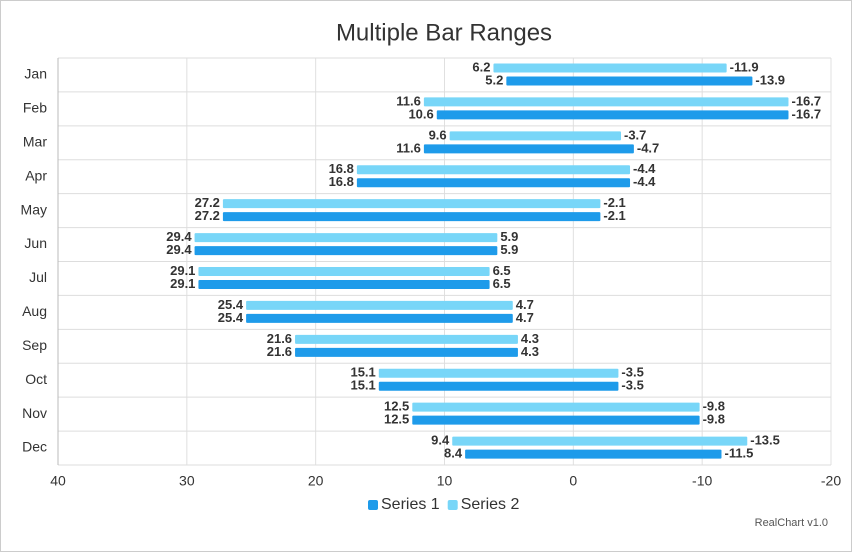  What do you see at coordinates (34, 413) in the screenshot?
I see `y-tick-label: Nov` at bounding box center [34, 413].